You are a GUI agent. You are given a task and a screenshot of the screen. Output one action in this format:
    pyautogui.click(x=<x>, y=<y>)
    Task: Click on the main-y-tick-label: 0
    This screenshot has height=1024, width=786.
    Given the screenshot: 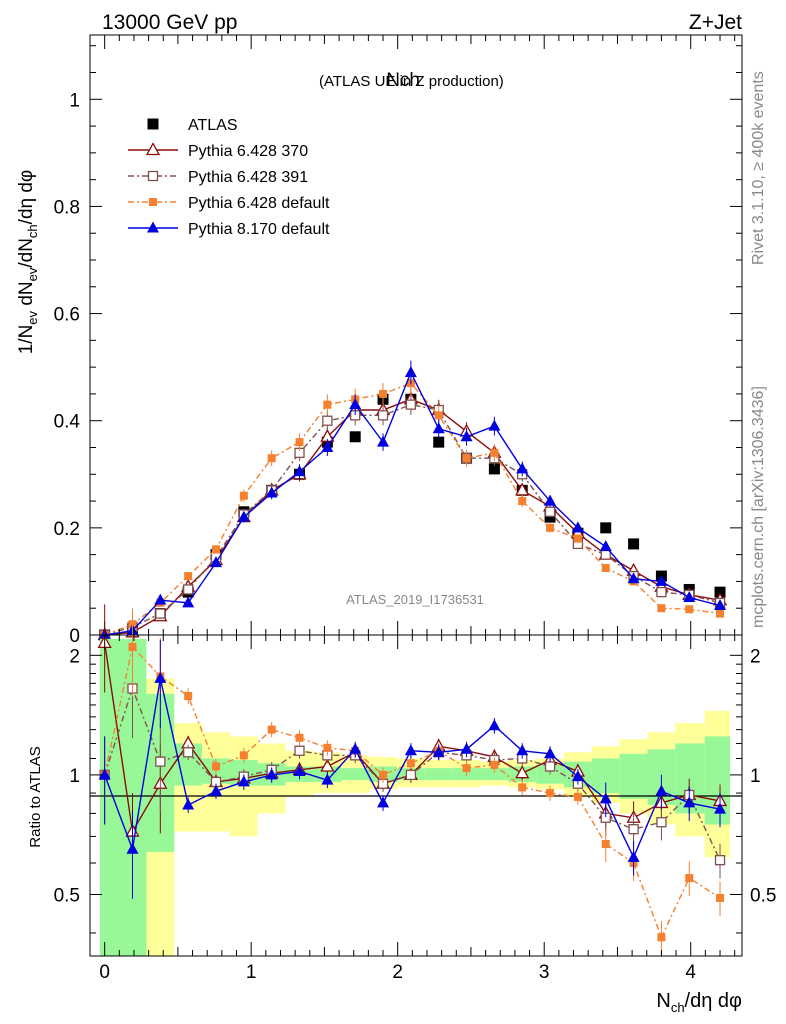 What is the action you would take?
    pyautogui.click(x=74, y=636)
    